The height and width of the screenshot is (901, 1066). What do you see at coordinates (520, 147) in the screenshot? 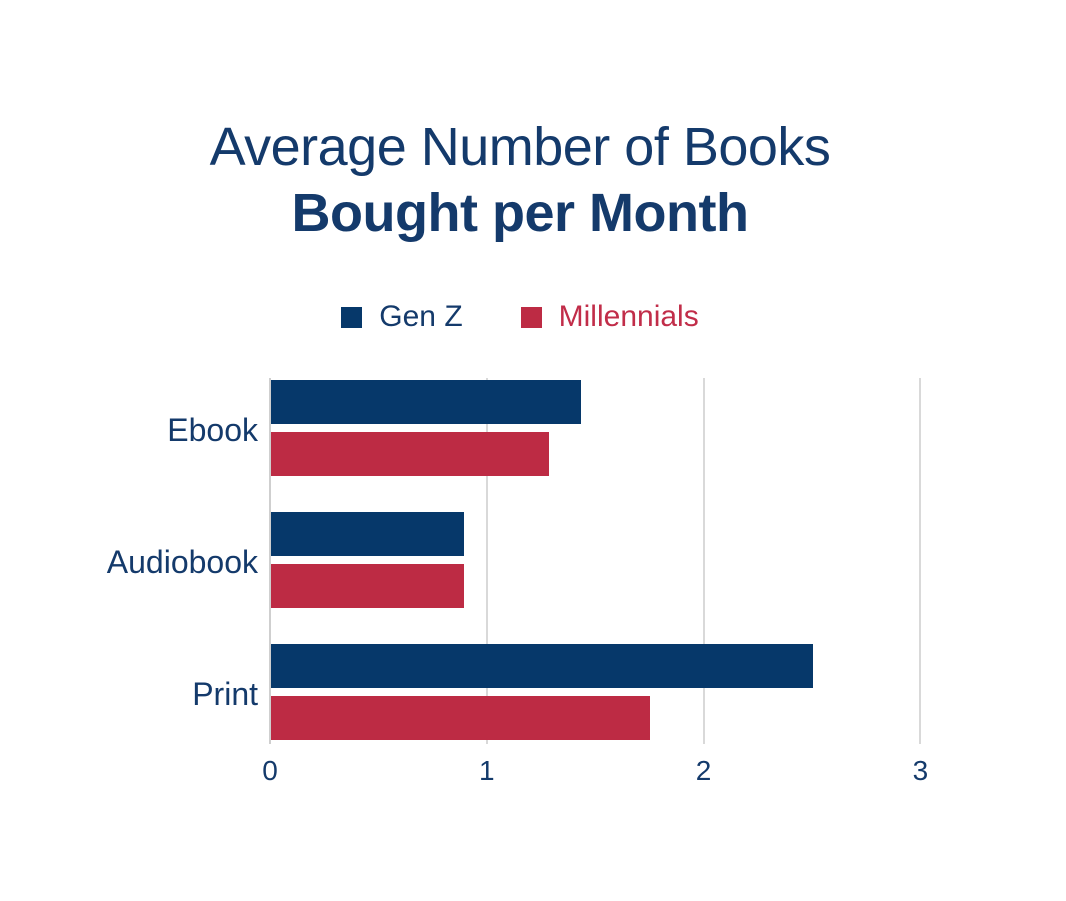
I see `title-line-1: Average Number of Books` at bounding box center [520, 147].